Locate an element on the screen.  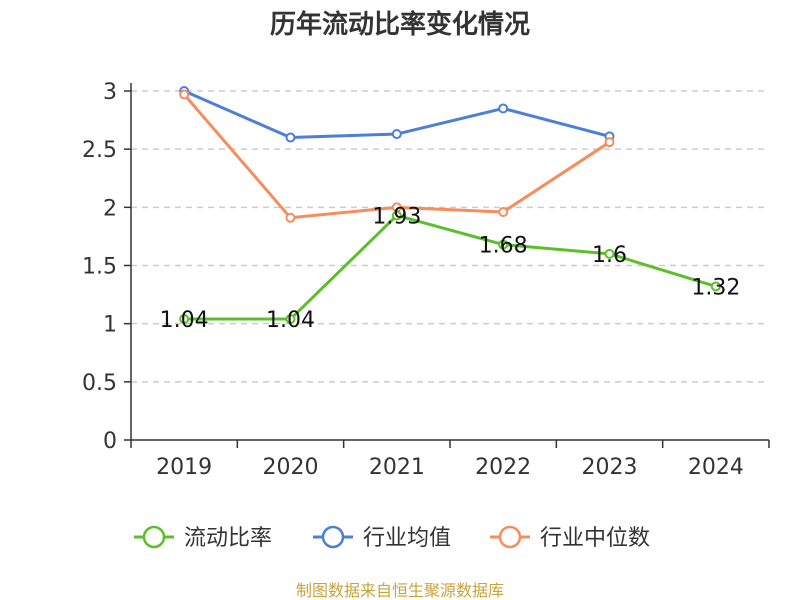
x-tick-label: 2022 is located at coordinates (503, 467).